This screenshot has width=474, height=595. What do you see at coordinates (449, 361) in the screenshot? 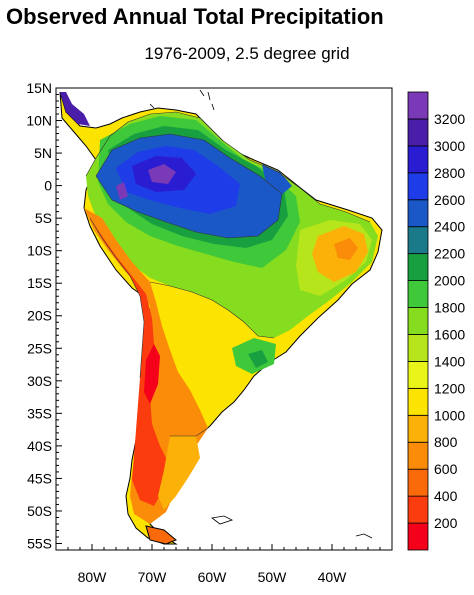
I see `colorbar-label: 1400` at bounding box center [449, 361].